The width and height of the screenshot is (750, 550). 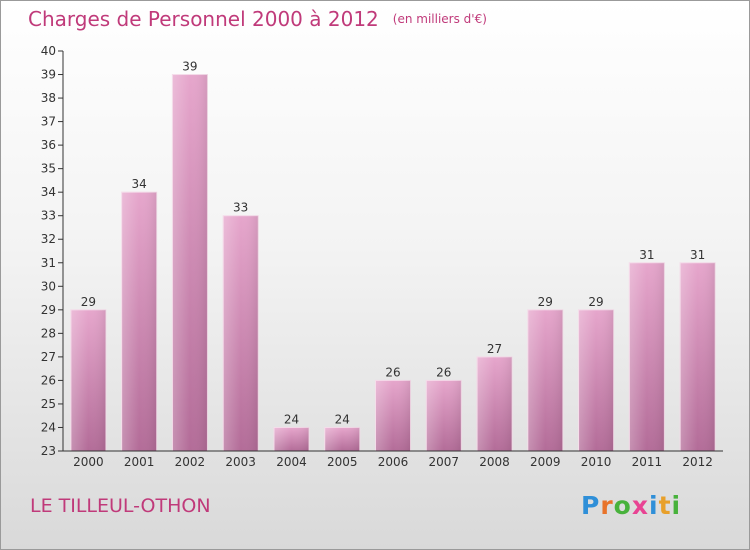 What do you see at coordinates (48, 427) in the screenshot?
I see `y-tick-label: 24` at bounding box center [48, 427].